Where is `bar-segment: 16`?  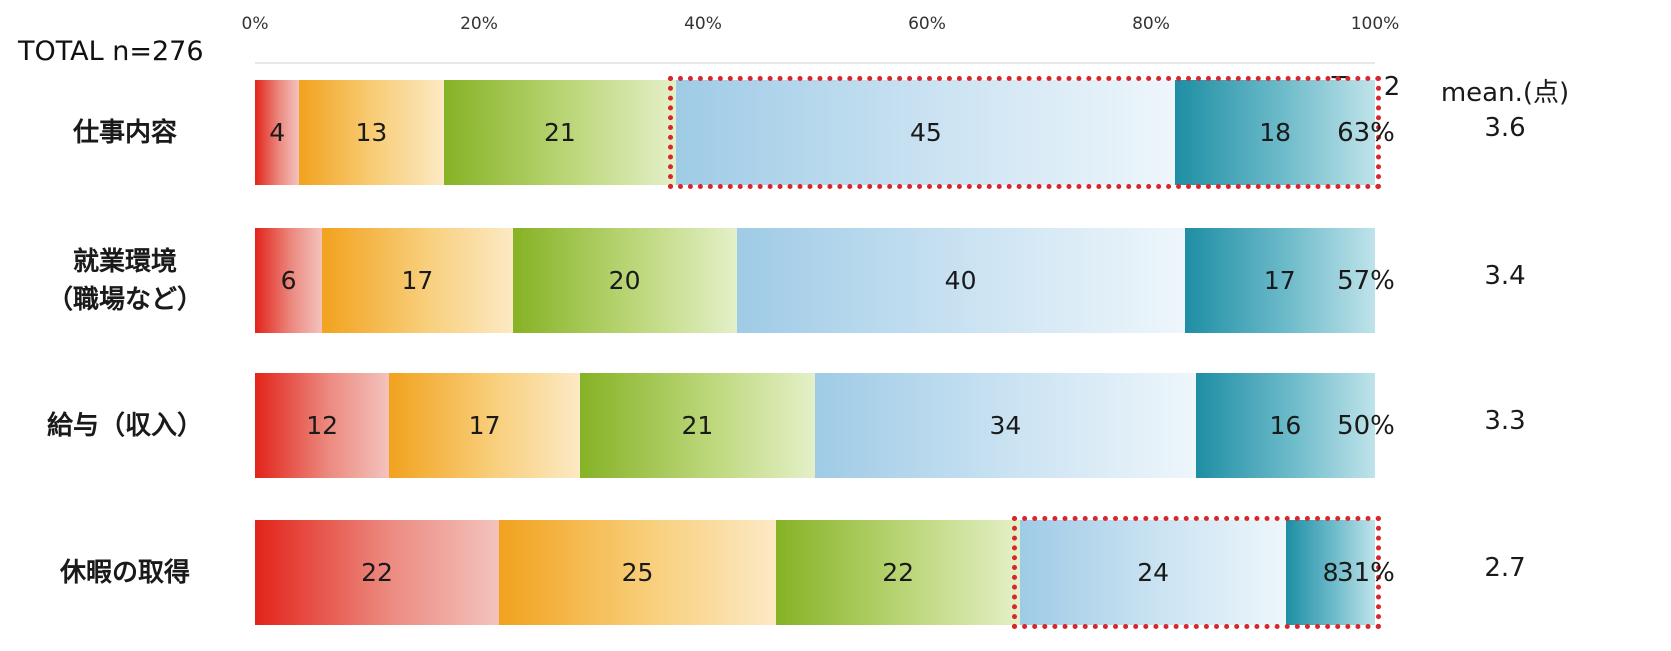
bar-segment: 16 is located at coordinates (1285, 425).